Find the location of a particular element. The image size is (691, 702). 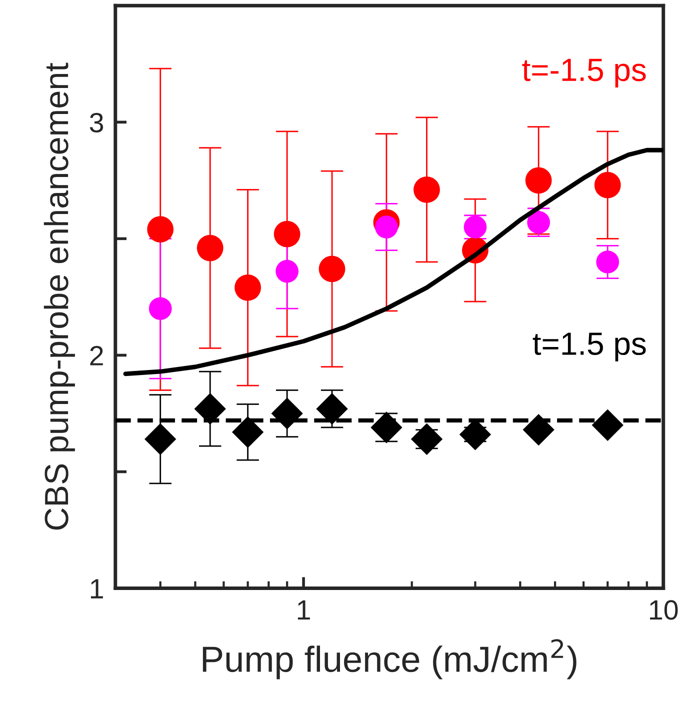

y-tick-label: 2 is located at coordinates (96, 356).